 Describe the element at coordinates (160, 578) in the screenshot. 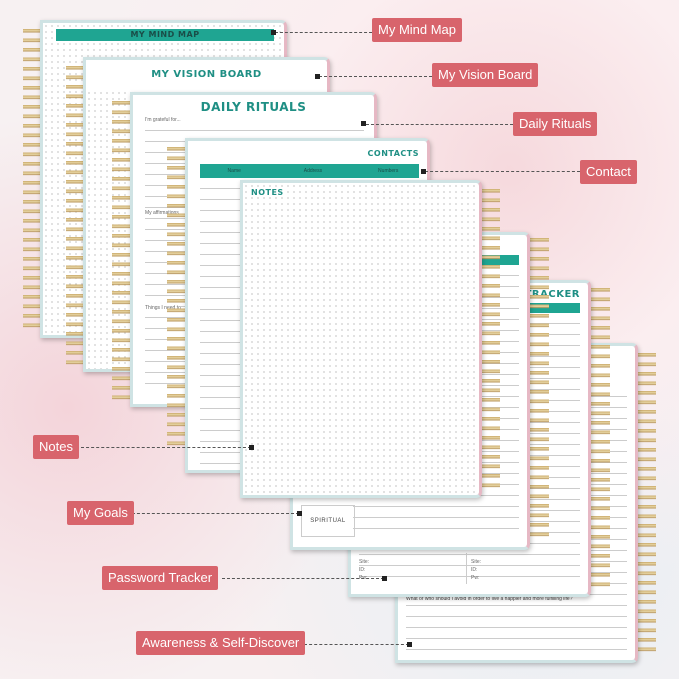

I see `label-password-tracker: Password Tracker` at that location.